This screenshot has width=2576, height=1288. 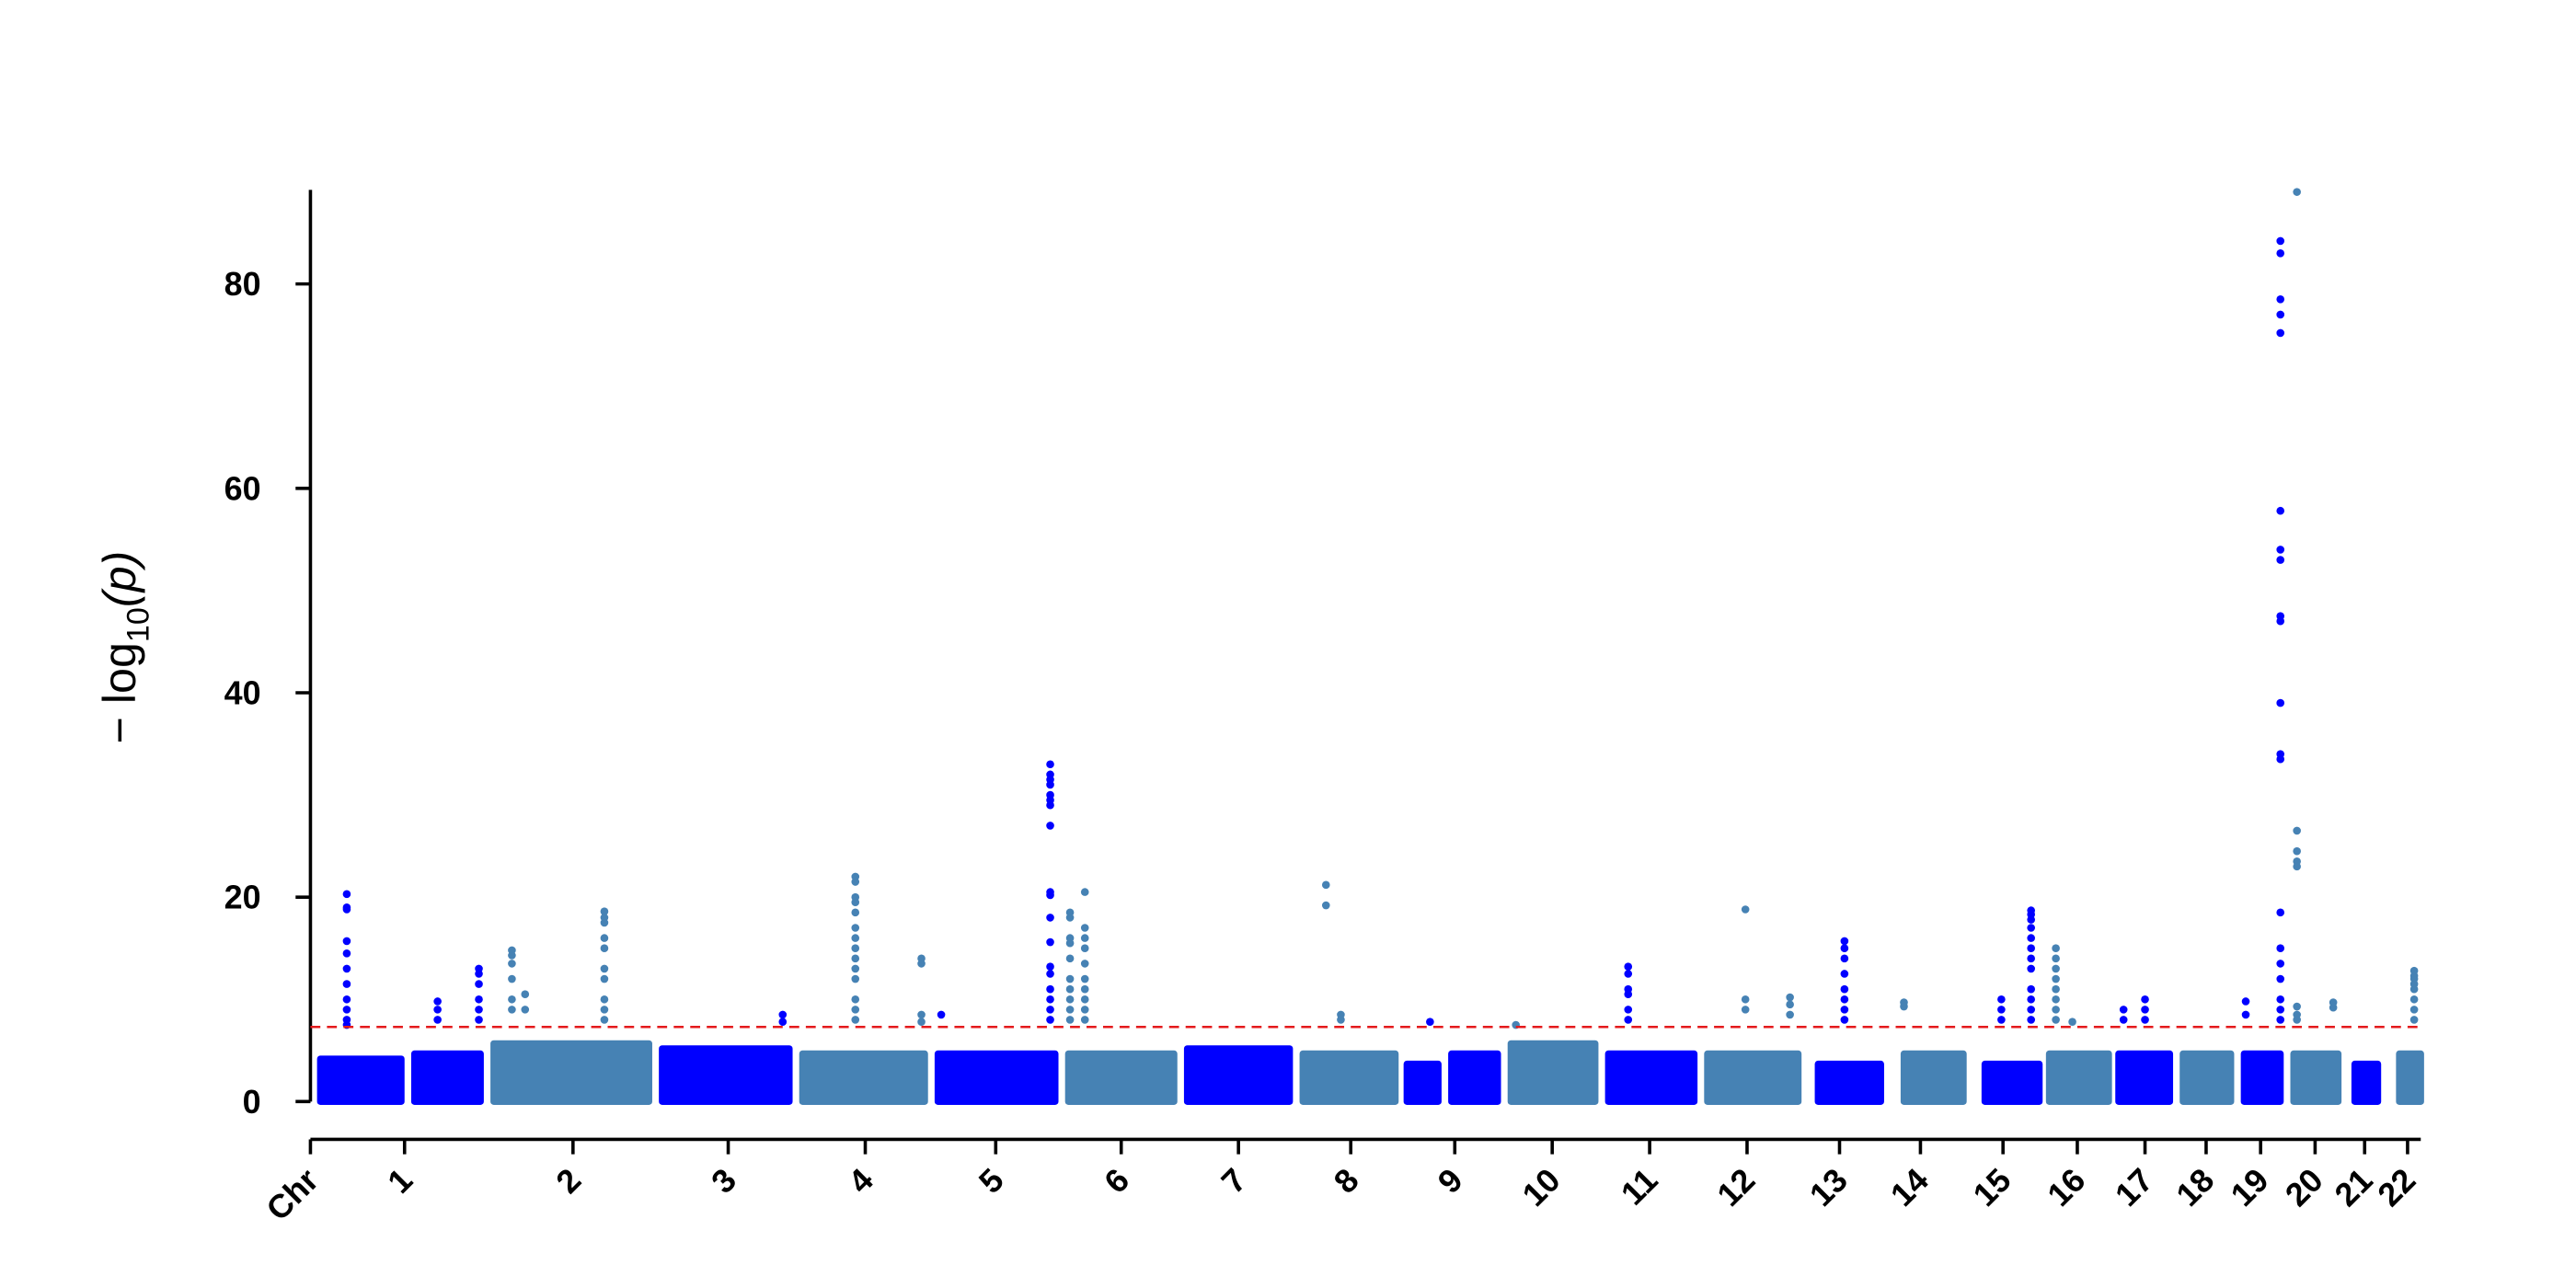 I want to click on x-tick-label: 6, so click(x=1117, y=1181).